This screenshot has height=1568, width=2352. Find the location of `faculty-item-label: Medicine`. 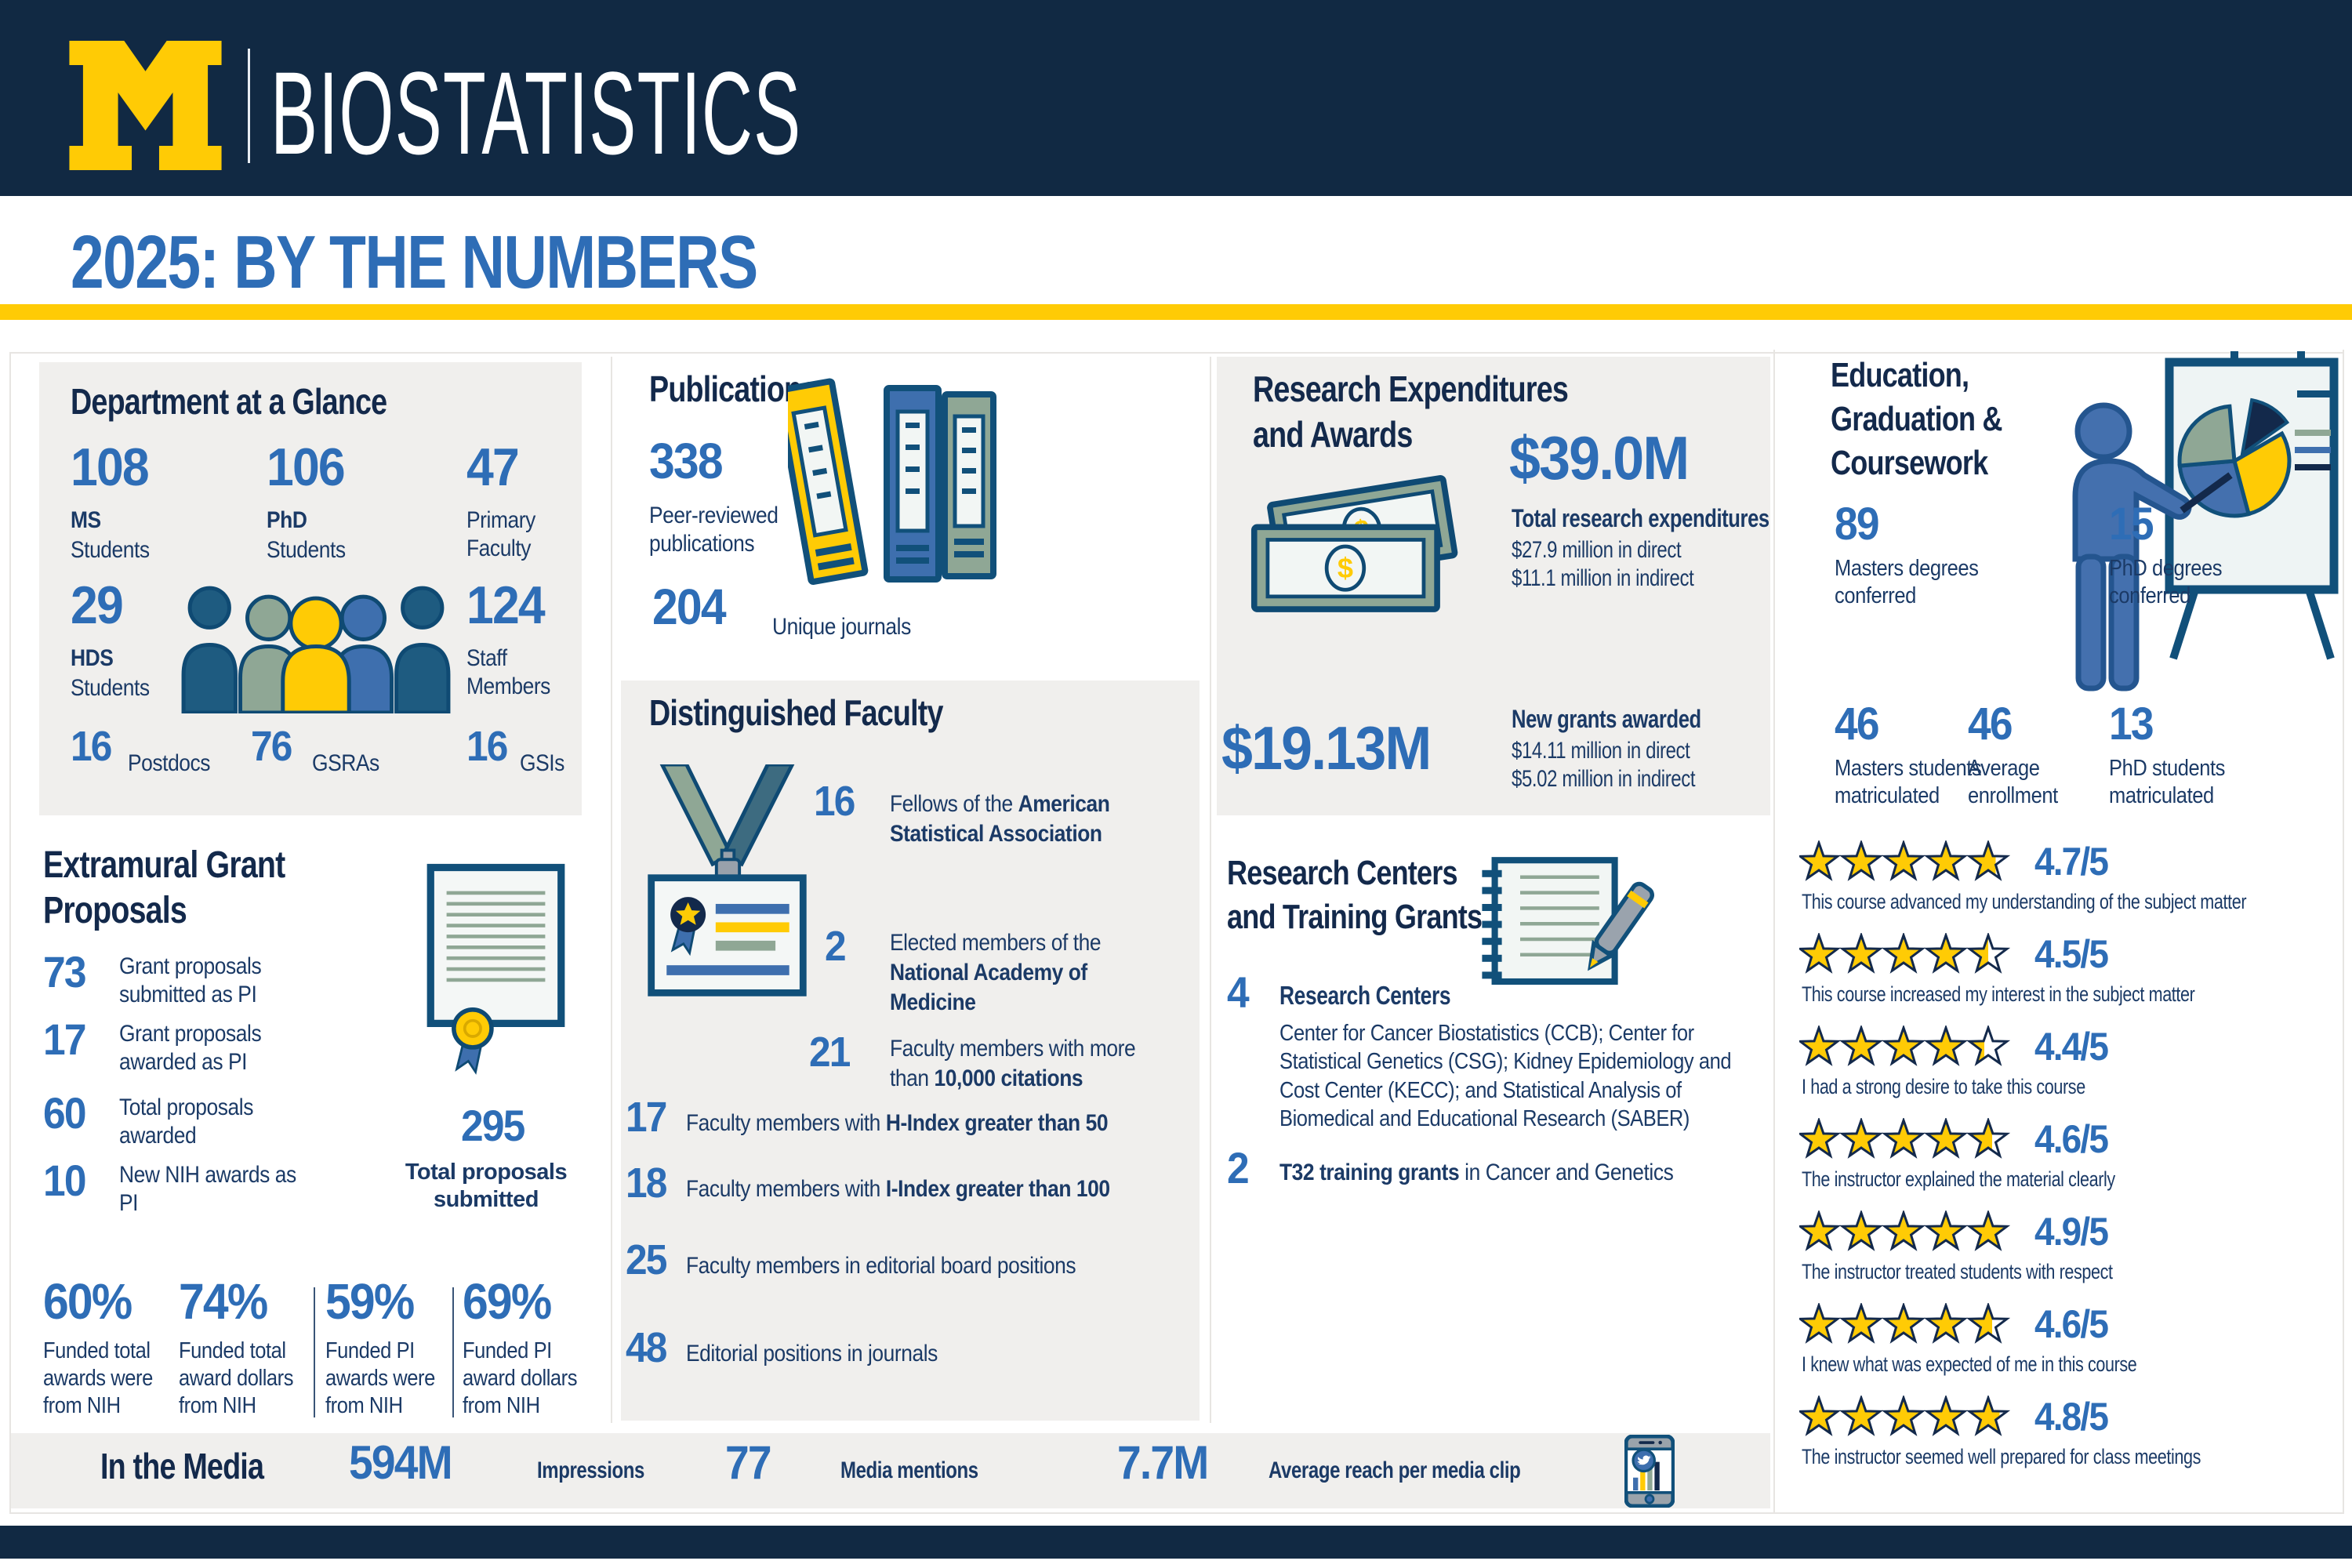

faculty-item-label: Medicine is located at coordinates (933, 1002).